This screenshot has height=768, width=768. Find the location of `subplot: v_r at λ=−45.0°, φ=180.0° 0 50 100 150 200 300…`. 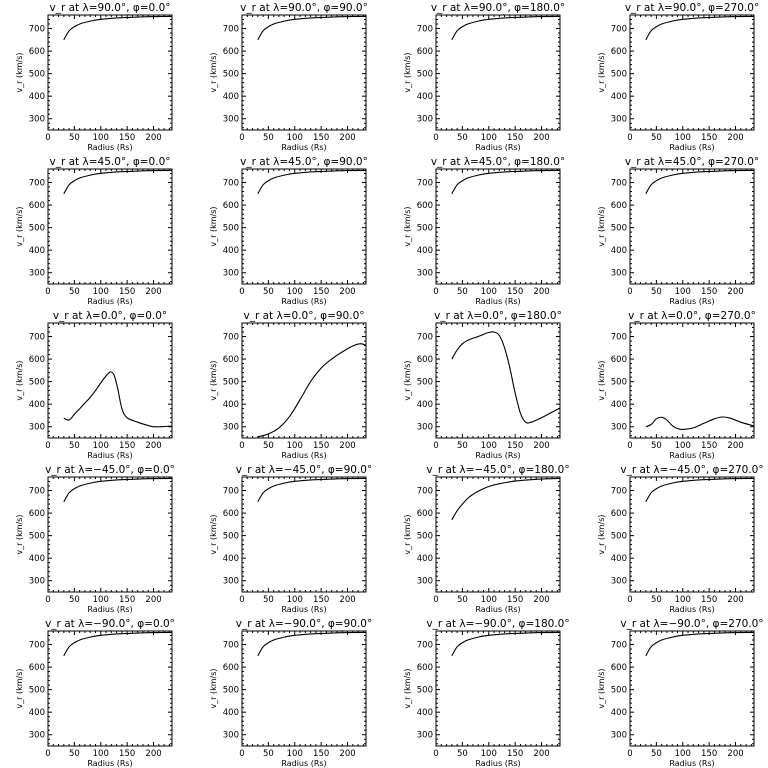

subplot: v_r at λ=−45.0°, φ=180.0° 0 50 100 150 200 300… is located at coordinates (486, 539).